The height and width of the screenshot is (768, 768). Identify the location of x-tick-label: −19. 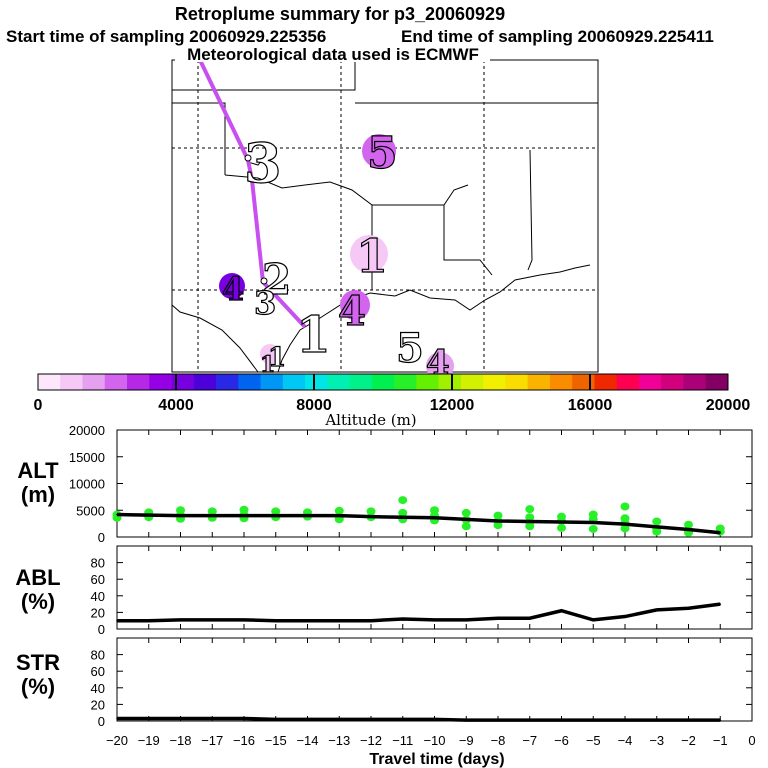
(149, 740).